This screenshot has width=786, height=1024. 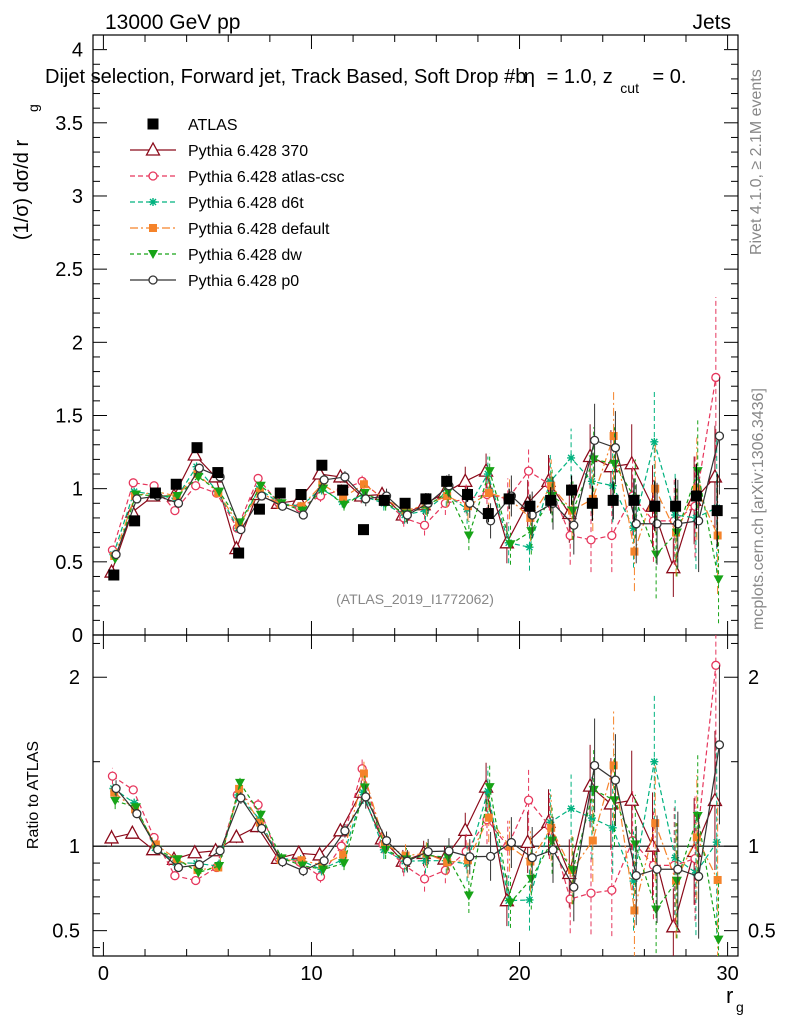 I want to click on ratio-tick-label-left: 2, so click(x=74, y=678).